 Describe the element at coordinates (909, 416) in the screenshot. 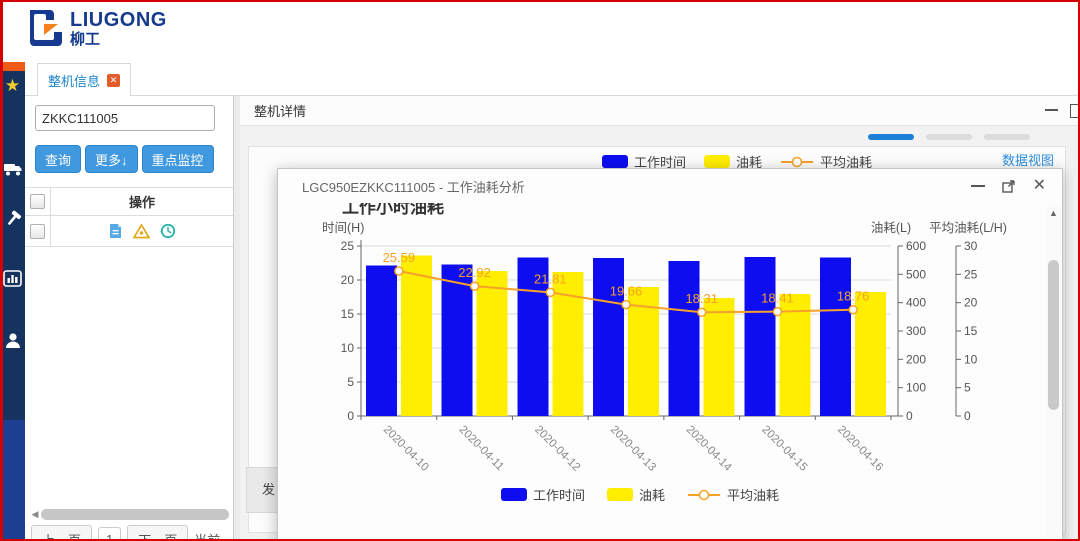

I see `right-axis-tick-label: 0` at that location.